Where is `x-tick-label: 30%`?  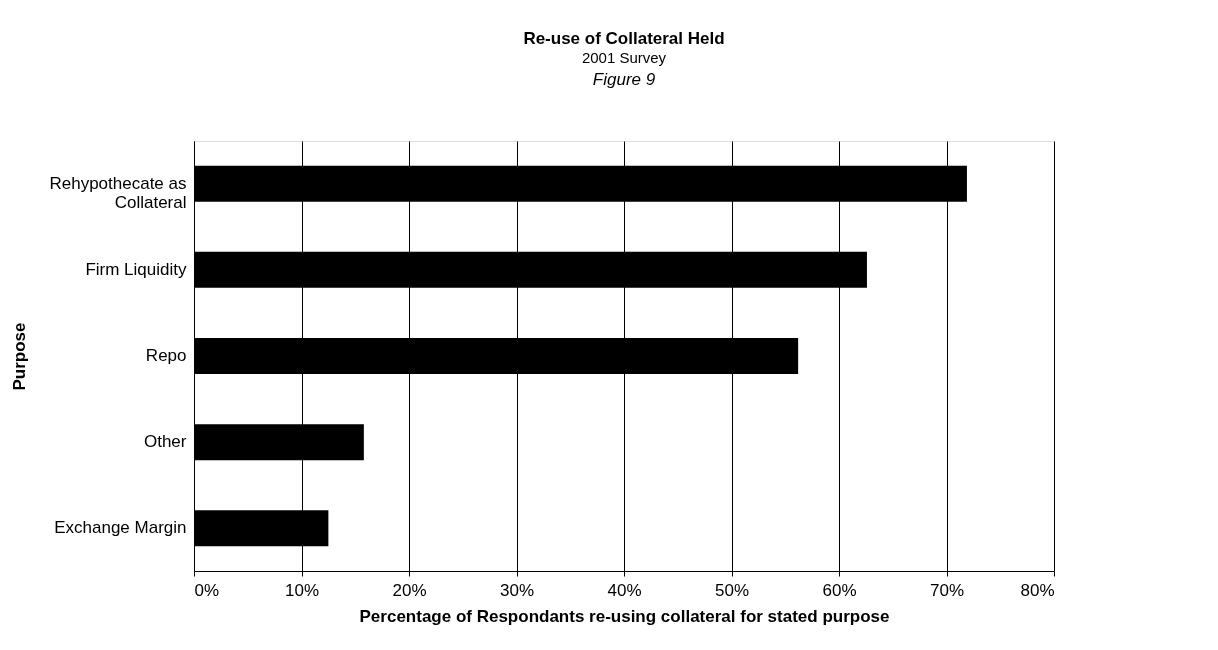 x-tick-label: 30% is located at coordinates (517, 590).